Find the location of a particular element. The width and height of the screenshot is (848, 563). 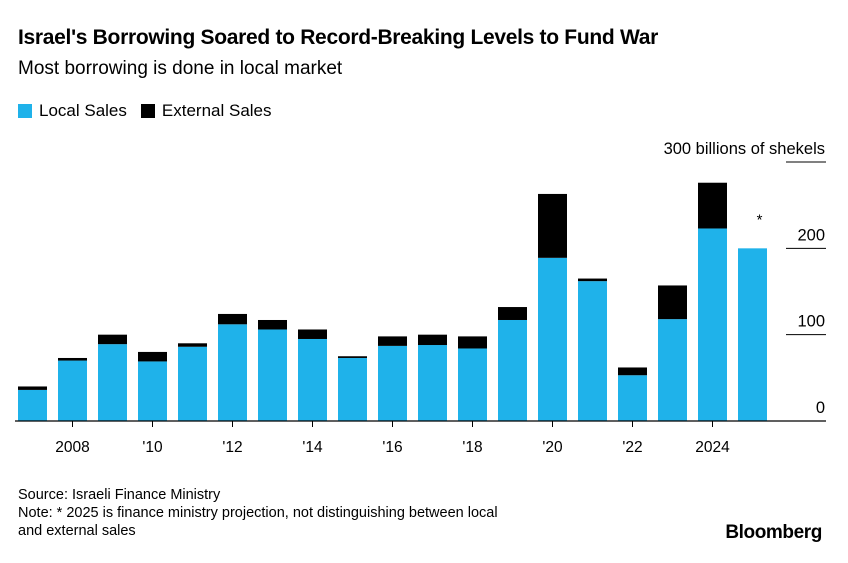

bar-external-2011 is located at coordinates (192, 345).